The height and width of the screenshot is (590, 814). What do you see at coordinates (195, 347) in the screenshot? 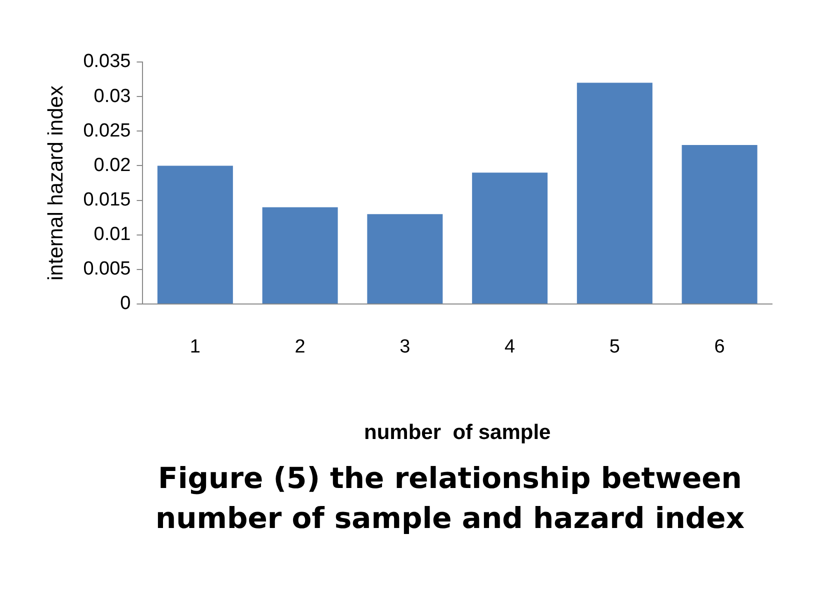
I see `x-tick-label: 1` at bounding box center [195, 347].